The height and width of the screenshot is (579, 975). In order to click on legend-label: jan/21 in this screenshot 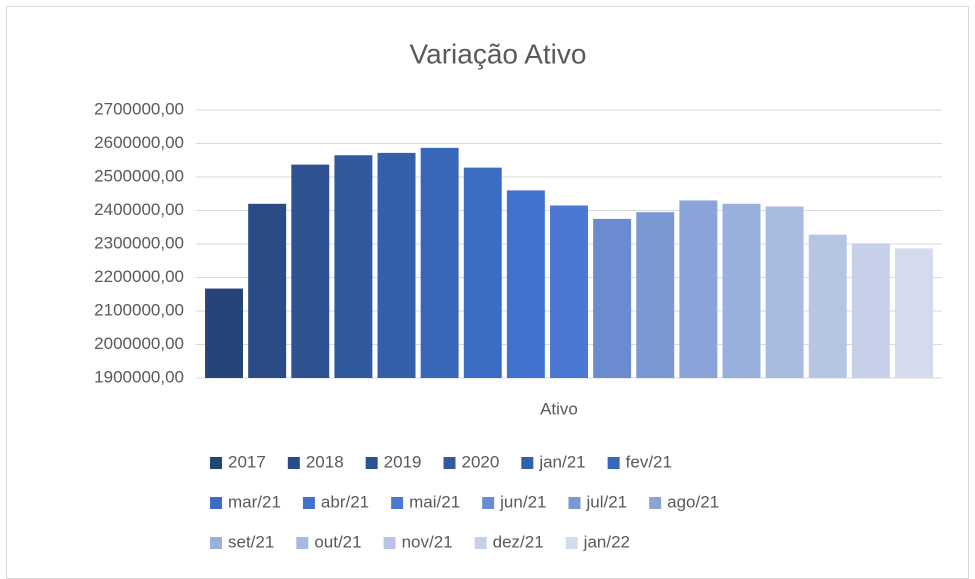, I will do `click(561, 461)`.